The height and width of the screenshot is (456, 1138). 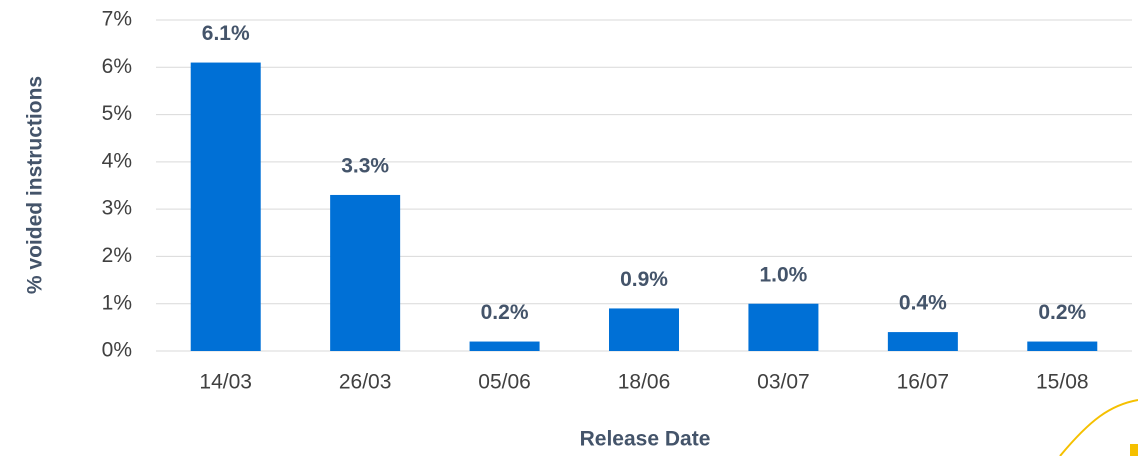 What do you see at coordinates (644, 279) in the screenshot?
I see `value-label: 0.9%` at bounding box center [644, 279].